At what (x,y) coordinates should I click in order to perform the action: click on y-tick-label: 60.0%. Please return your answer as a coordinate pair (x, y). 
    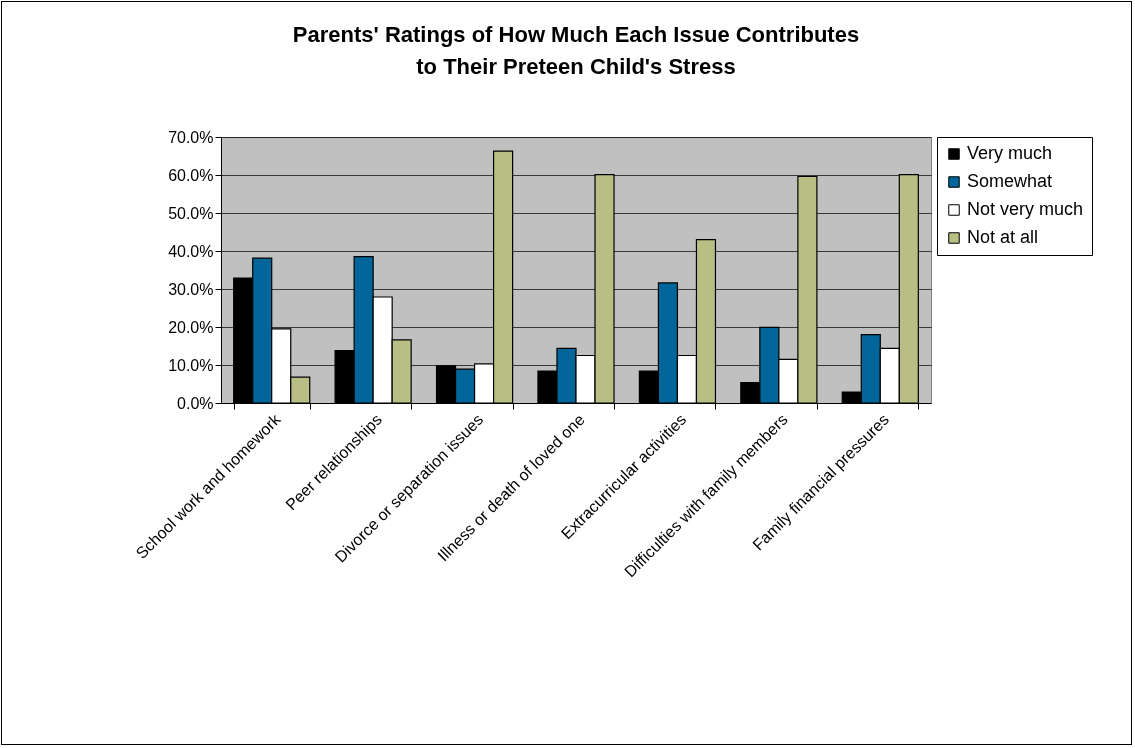
    Looking at the image, I should click on (191, 175).